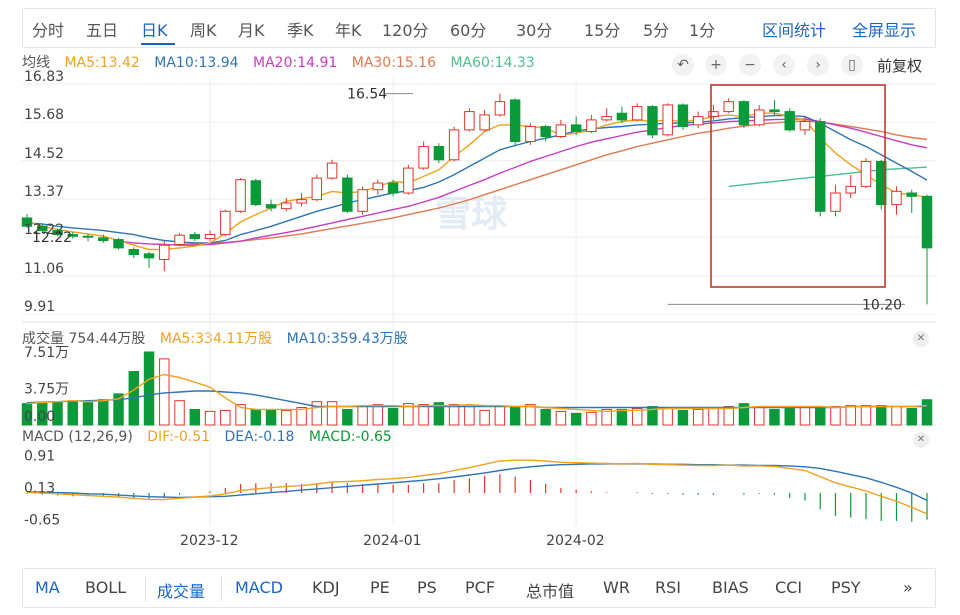 Image resolution: width=960 pixels, height=615 pixels. I want to click on highlight-box, so click(798, 186).